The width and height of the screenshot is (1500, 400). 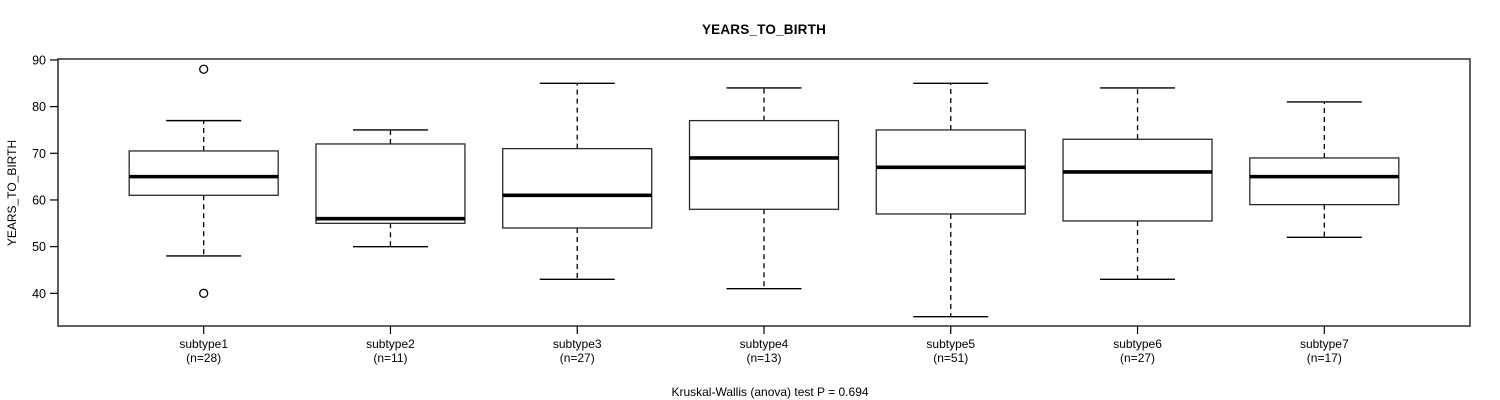 What do you see at coordinates (763, 358) in the screenshot?
I see `x-sublabel-subtype4: (n=13)` at bounding box center [763, 358].